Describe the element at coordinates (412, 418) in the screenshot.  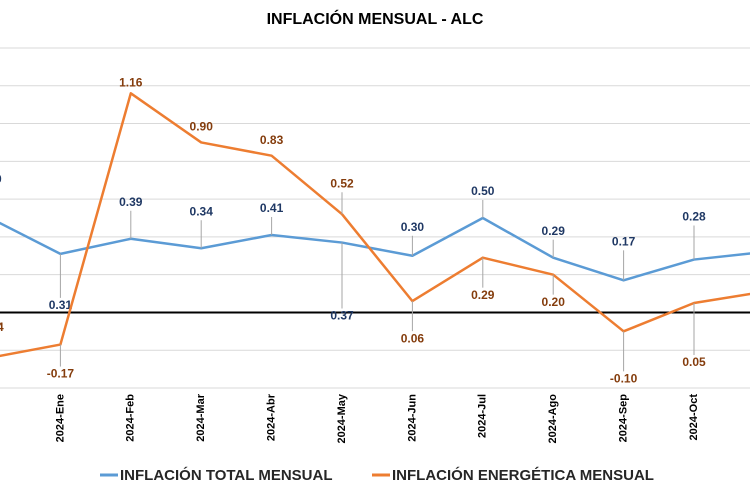
I see `x-tick-label: 2024-Jun` at that location.